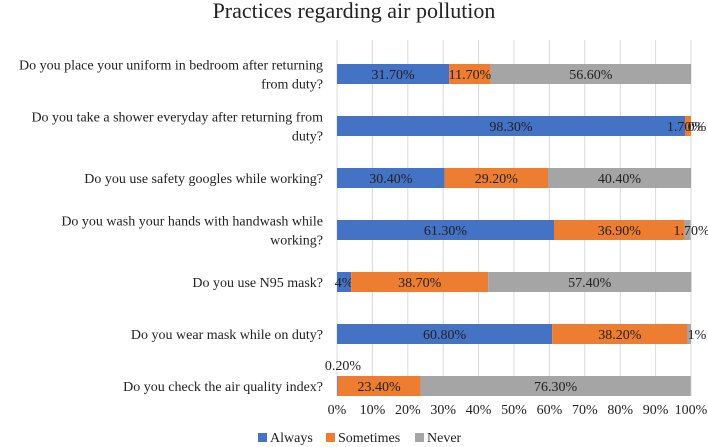 The width and height of the screenshot is (708, 447). I want to click on data-label: 38.20%, so click(620, 335).